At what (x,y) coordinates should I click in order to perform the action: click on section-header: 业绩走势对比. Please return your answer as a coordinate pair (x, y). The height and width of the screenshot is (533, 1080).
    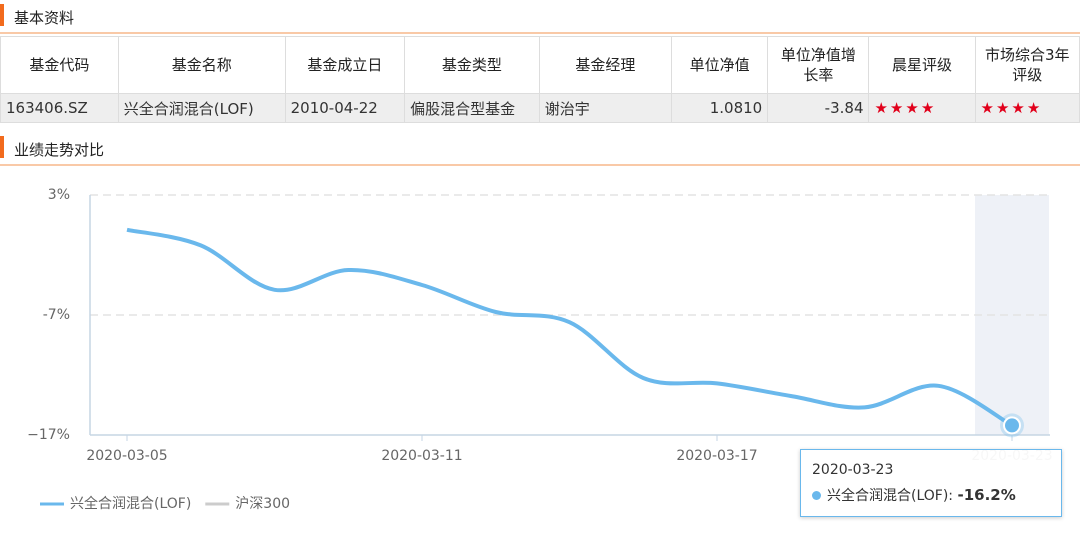
    Looking at the image, I should click on (540, 149).